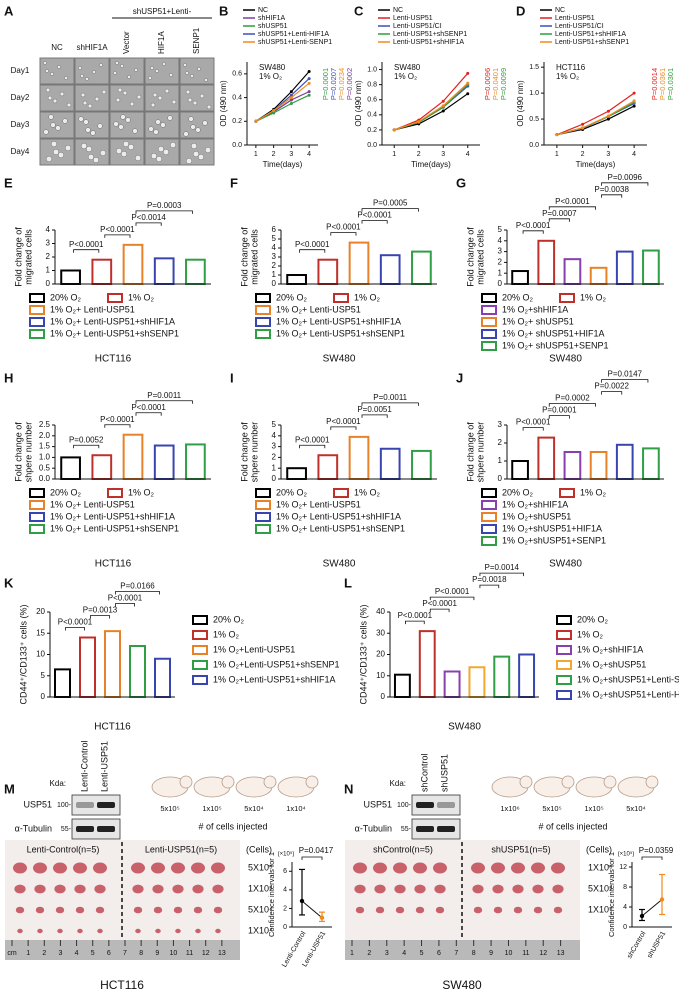  I want to click on y-tick-label: 0.6, so click(372, 100).